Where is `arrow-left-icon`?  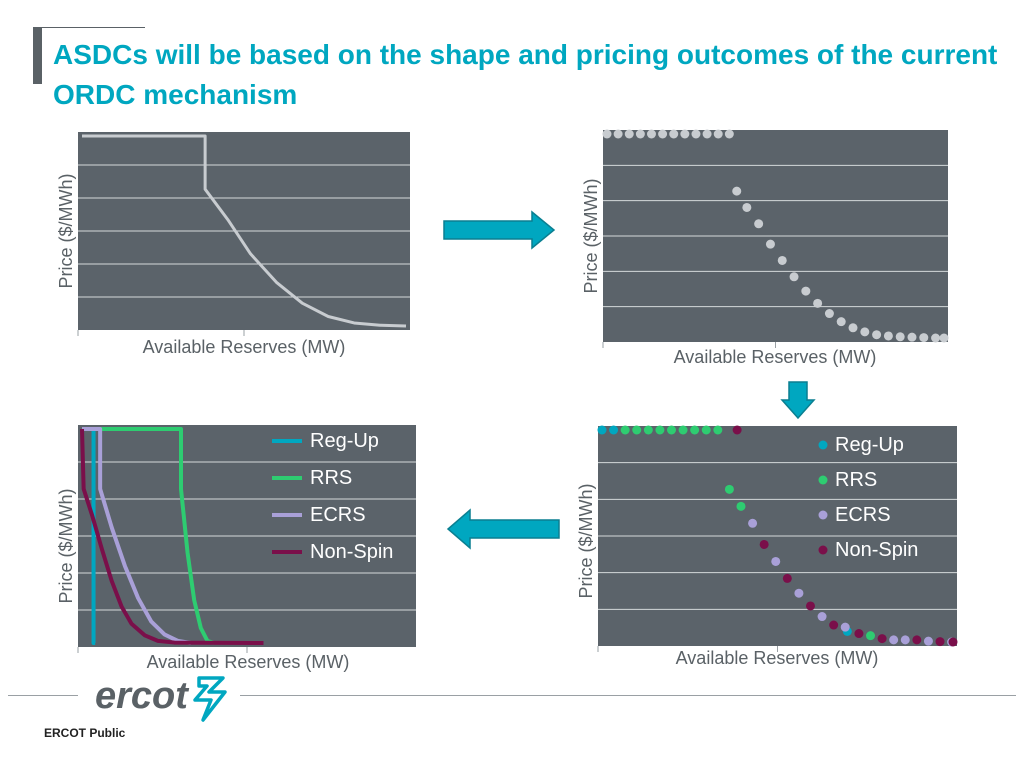 arrow-left-icon is located at coordinates (503, 529).